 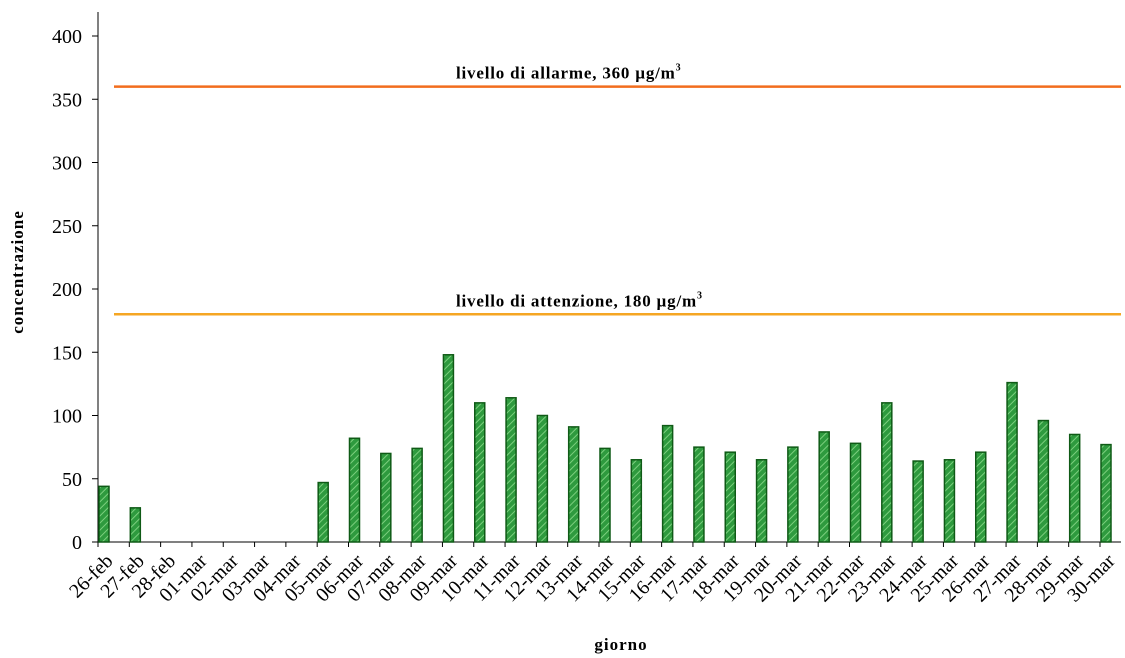 What do you see at coordinates (67, 164) in the screenshot?
I see `y-tick-label: 300` at bounding box center [67, 164].